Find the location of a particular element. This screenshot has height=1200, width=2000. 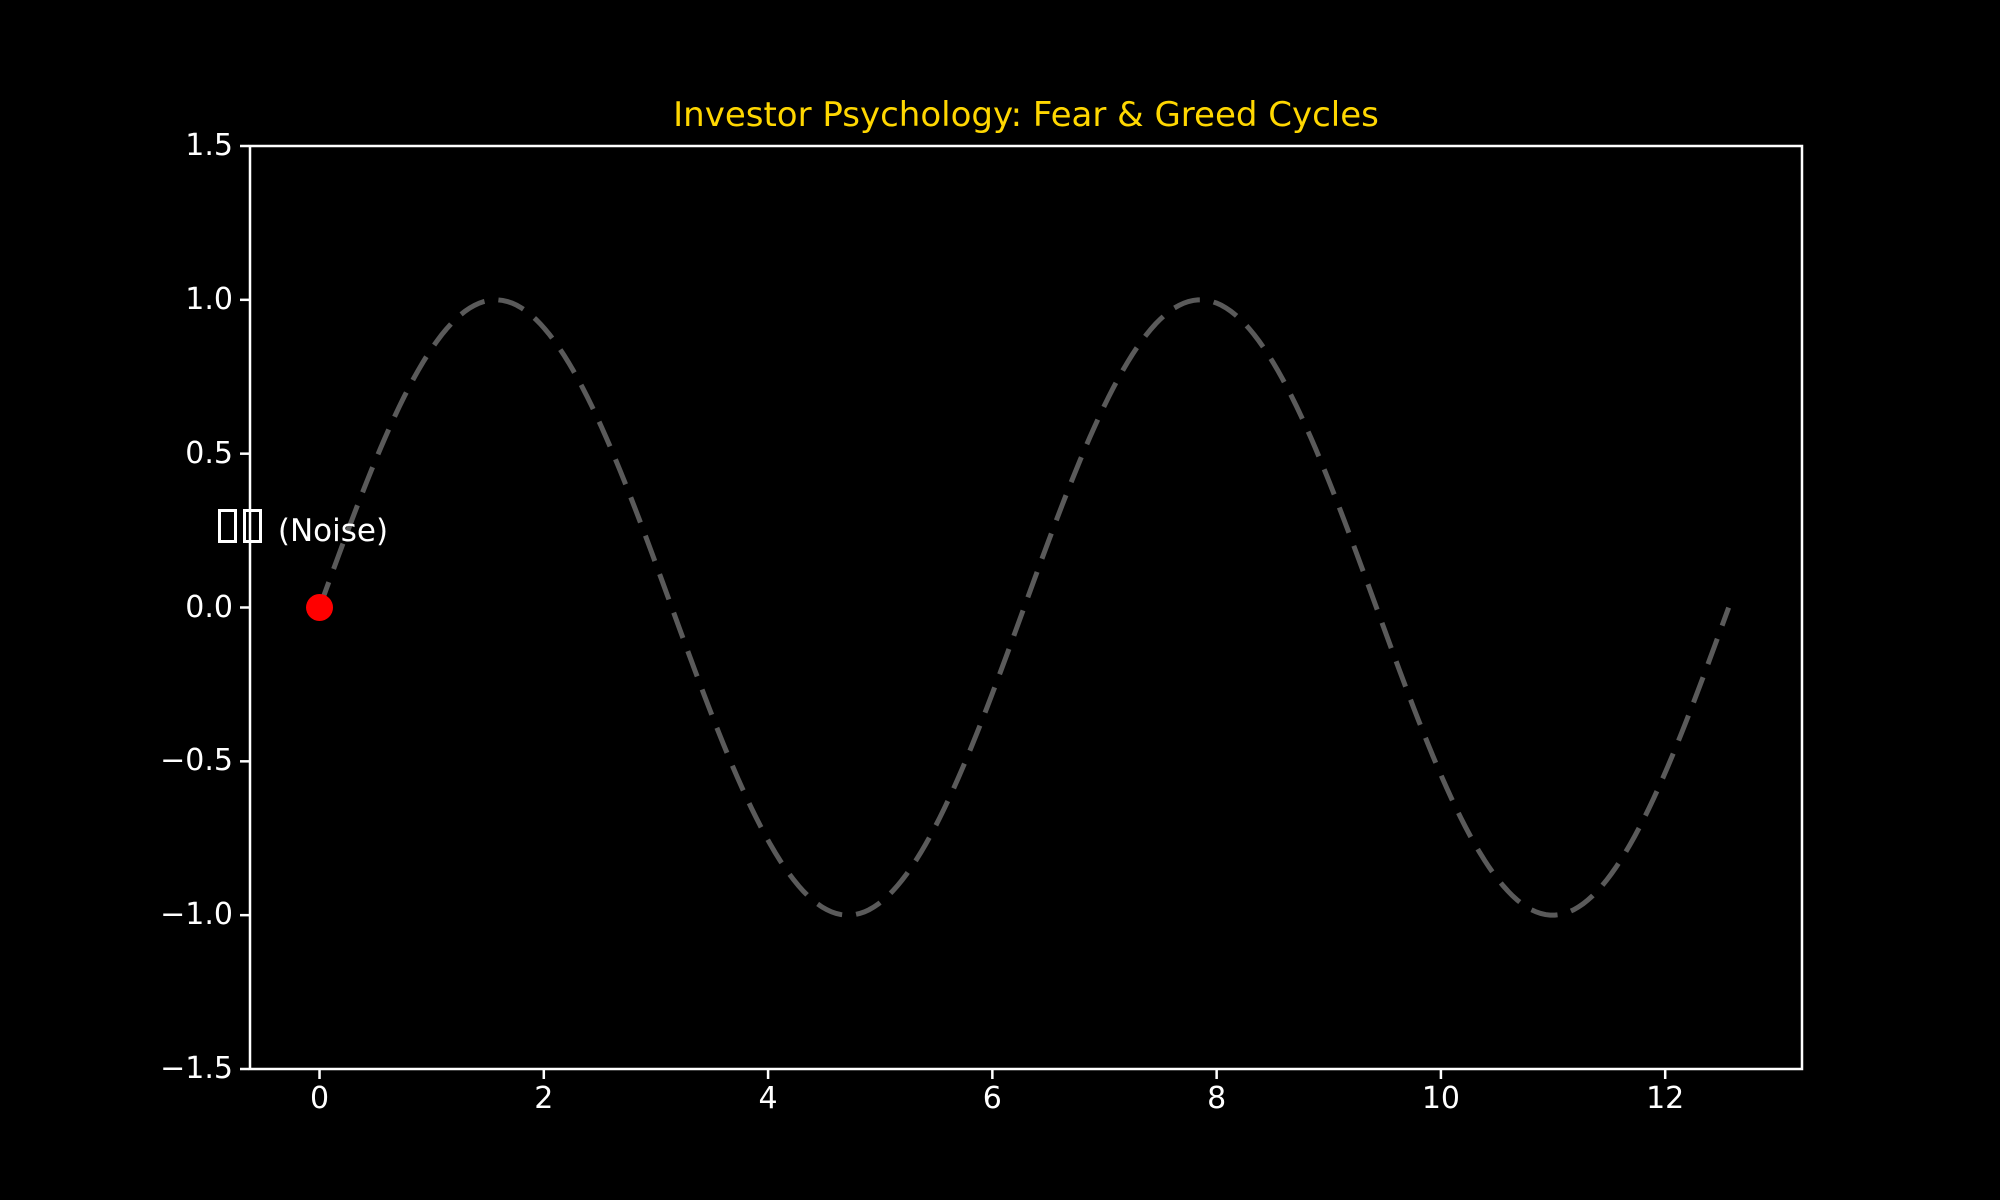

y-tick-label: −1.0 is located at coordinates (196, 915).